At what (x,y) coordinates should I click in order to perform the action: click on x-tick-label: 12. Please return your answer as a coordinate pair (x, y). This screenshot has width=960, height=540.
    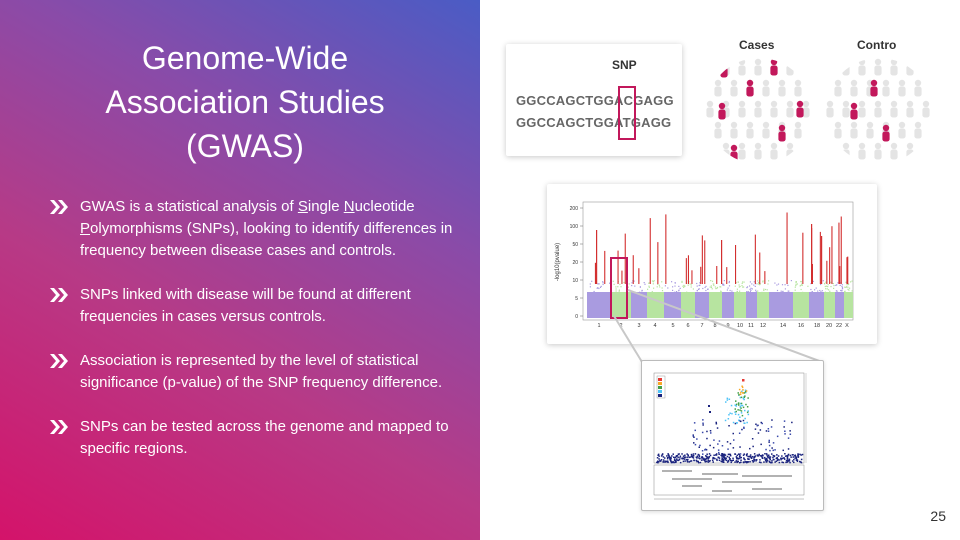
    Looking at the image, I should click on (763, 326).